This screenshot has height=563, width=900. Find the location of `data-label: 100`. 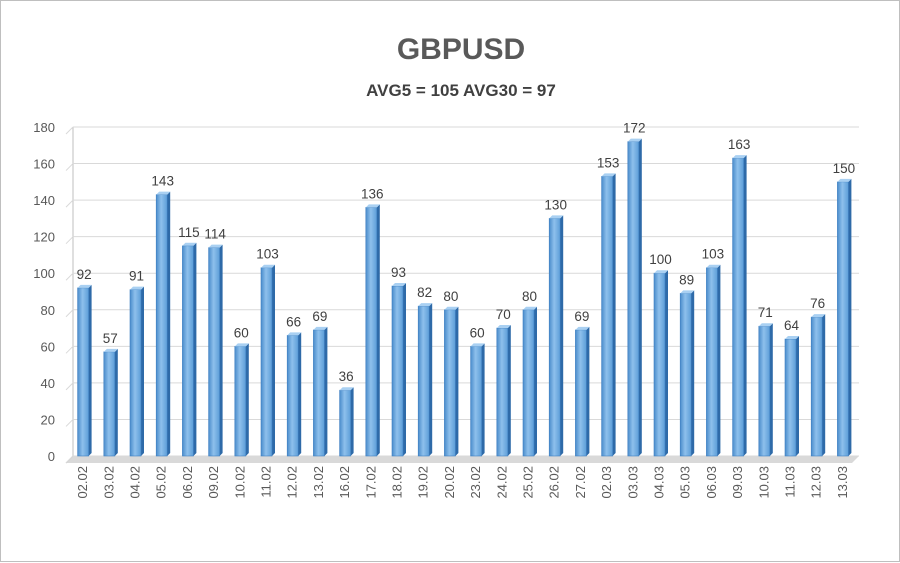

data-label: 100 is located at coordinates (660, 259).